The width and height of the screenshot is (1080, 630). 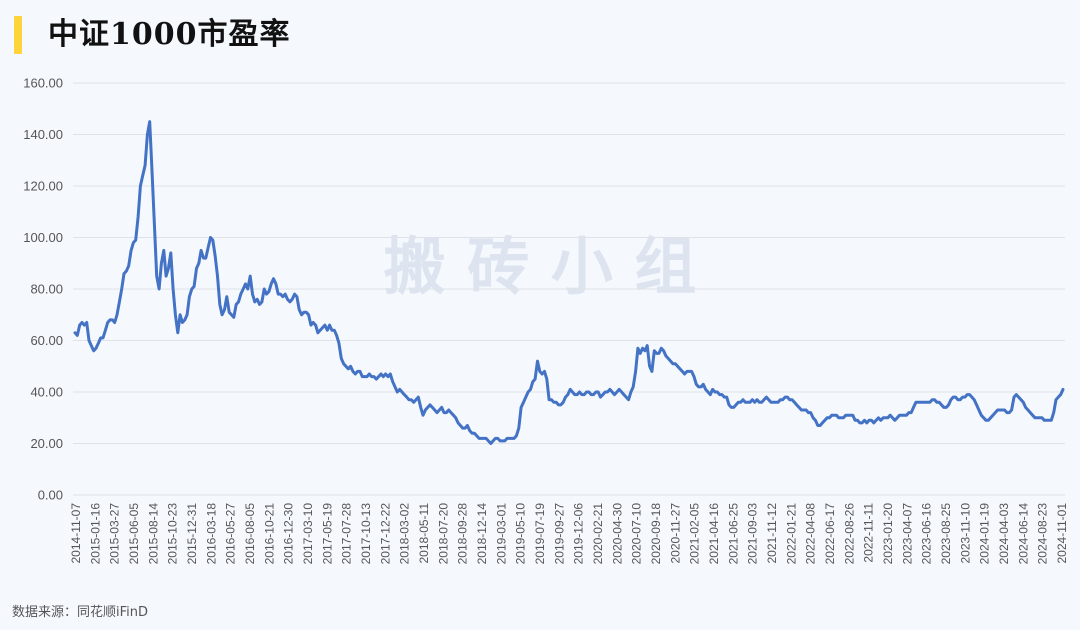 What do you see at coordinates (43, 186) in the screenshot?
I see `y-tick-label: 120.00` at bounding box center [43, 186].